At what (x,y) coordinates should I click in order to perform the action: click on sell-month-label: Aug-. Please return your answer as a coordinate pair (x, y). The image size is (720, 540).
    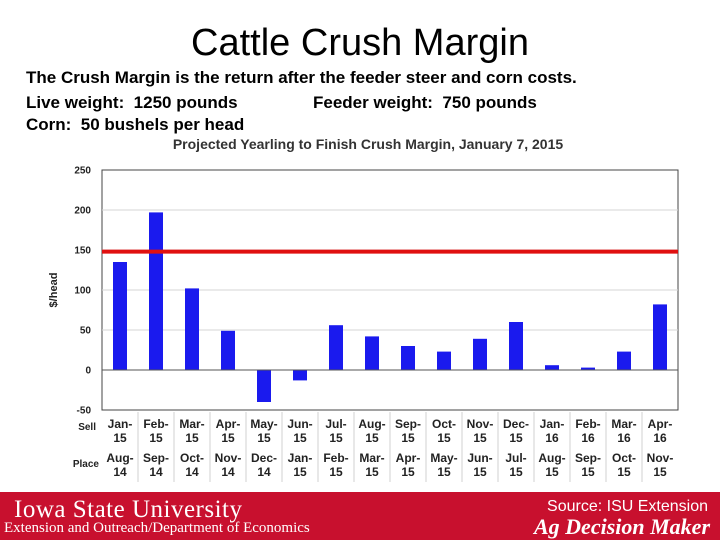
    Looking at the image, I should click on (371, 424).